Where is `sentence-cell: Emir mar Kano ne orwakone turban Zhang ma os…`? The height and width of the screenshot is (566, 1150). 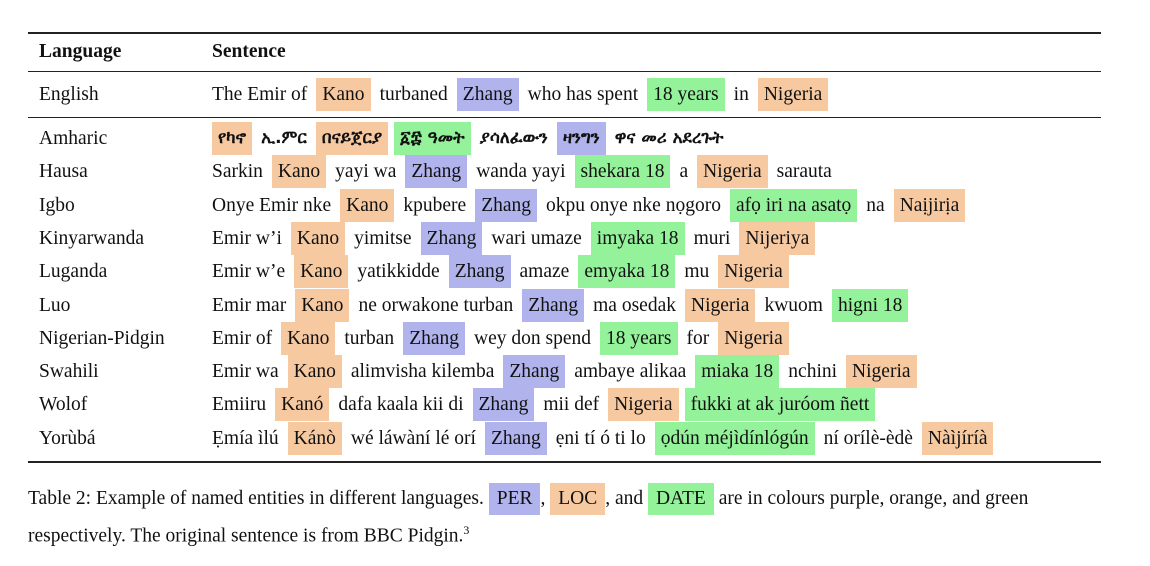 sentence-cell: Emir mar Kano ne orwakone turban Zhang ma os… is located at coordinates (561, 305).